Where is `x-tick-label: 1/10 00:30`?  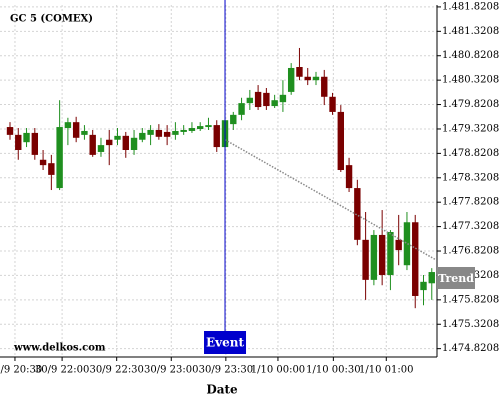 x-tick-label: 1/10 00:30 is located at coordinates (333, 370).